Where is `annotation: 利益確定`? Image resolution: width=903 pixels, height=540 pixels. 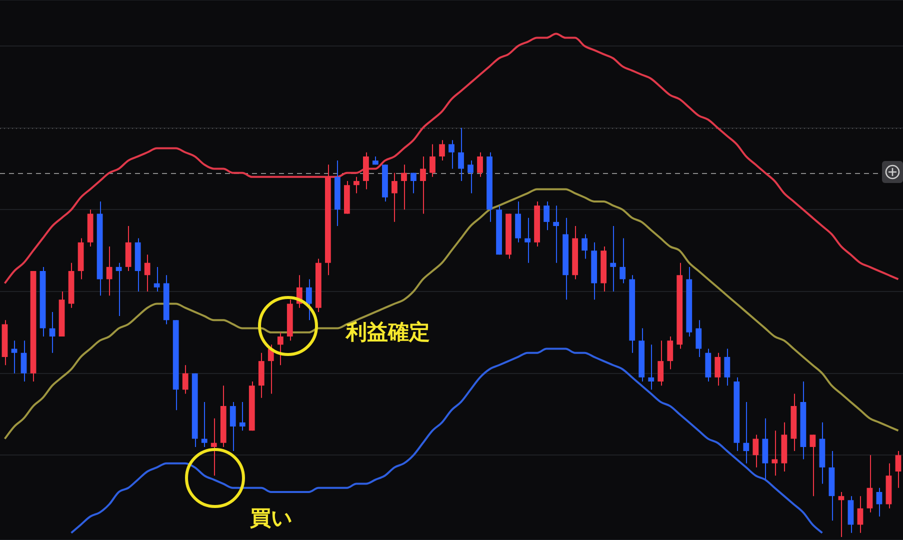 annotation: 利益確定 is located at coordinates (388, 332).